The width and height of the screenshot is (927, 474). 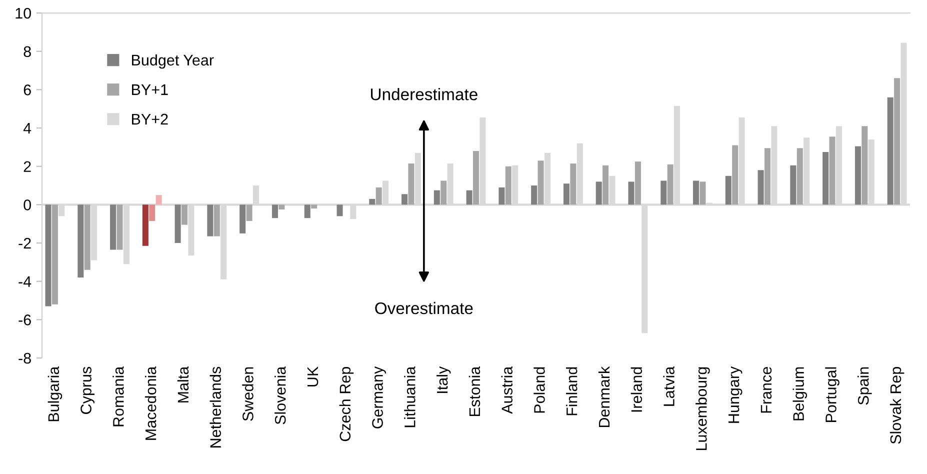 I want to click on y-tick-label: -8, so click(x=24, y=358).